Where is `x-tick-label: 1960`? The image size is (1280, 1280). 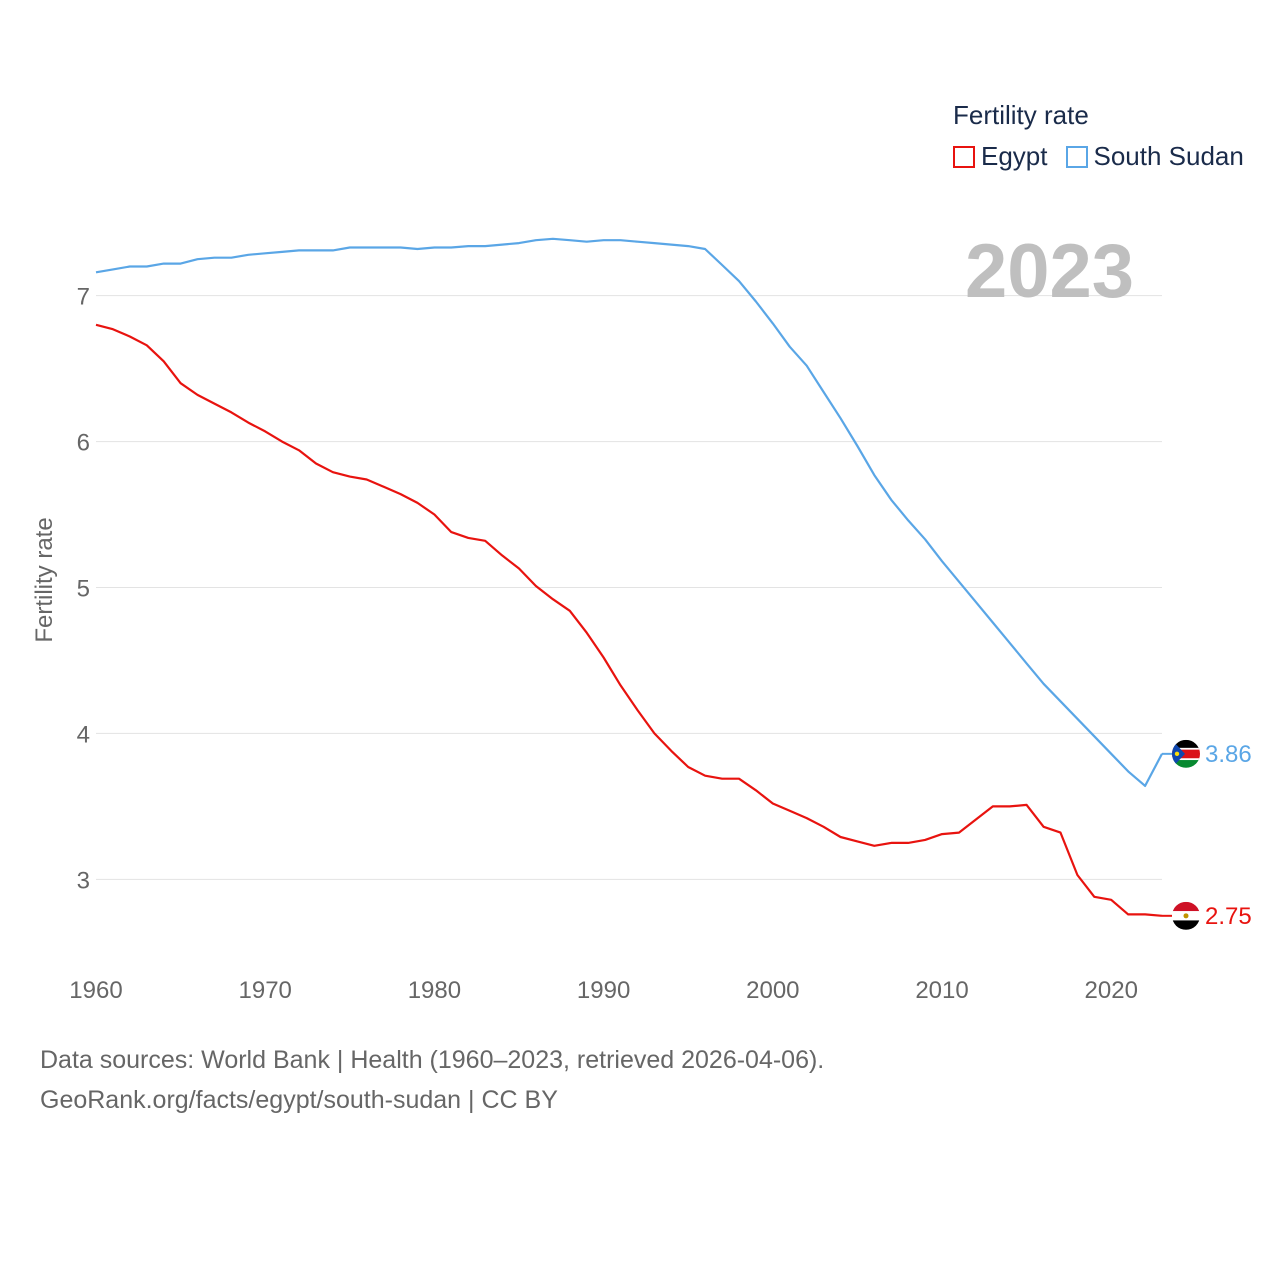
x-tick-label: 1960 is located at coordinates (95, 990).